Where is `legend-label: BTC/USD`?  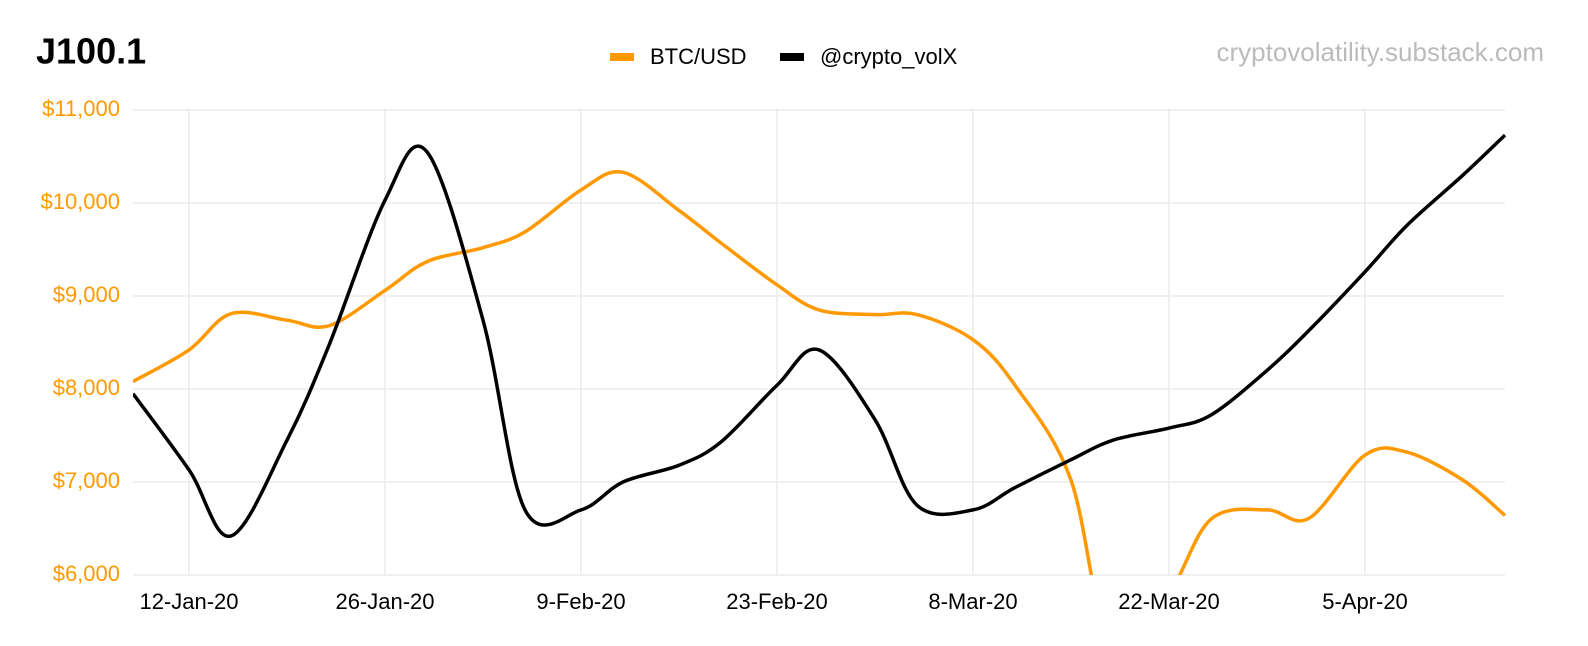
legend-label: BTC/USD is located at coordinates (698, 56).